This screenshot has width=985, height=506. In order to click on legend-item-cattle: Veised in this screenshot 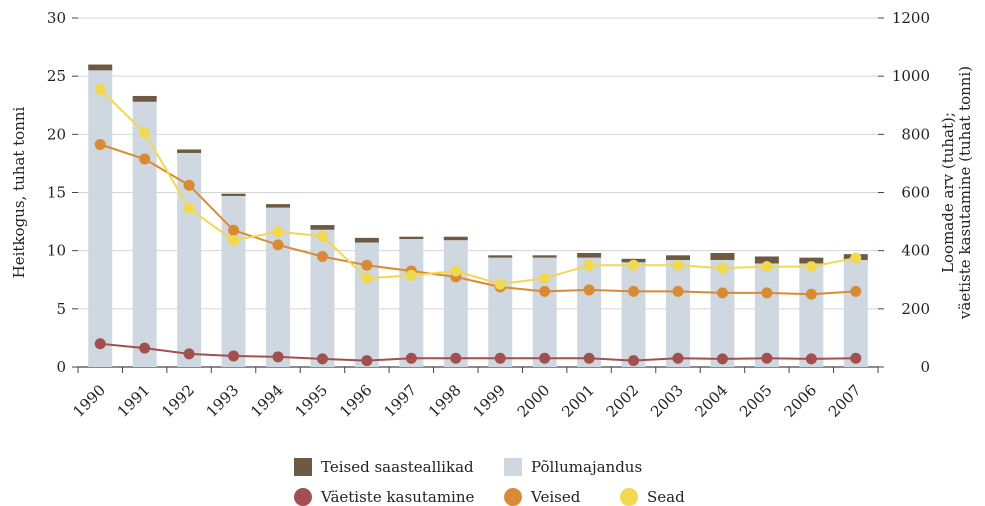, I will do `click(542, 497)`.